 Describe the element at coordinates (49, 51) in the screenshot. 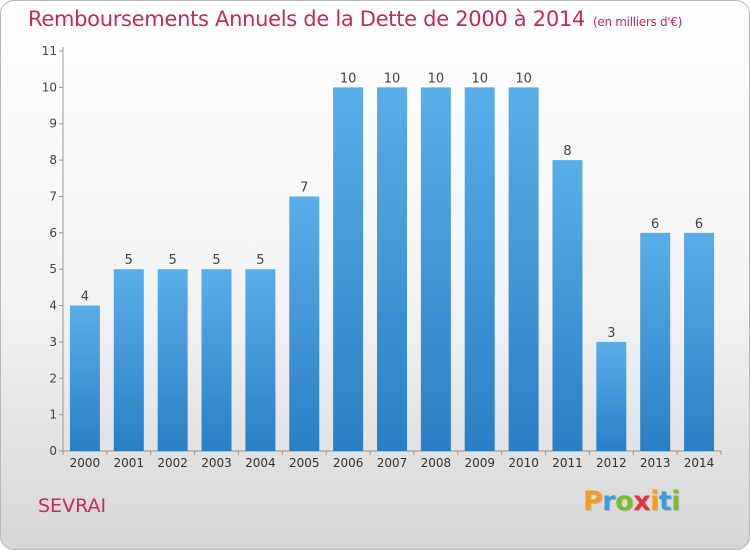

I see `y-tick-label: 11` at that location.